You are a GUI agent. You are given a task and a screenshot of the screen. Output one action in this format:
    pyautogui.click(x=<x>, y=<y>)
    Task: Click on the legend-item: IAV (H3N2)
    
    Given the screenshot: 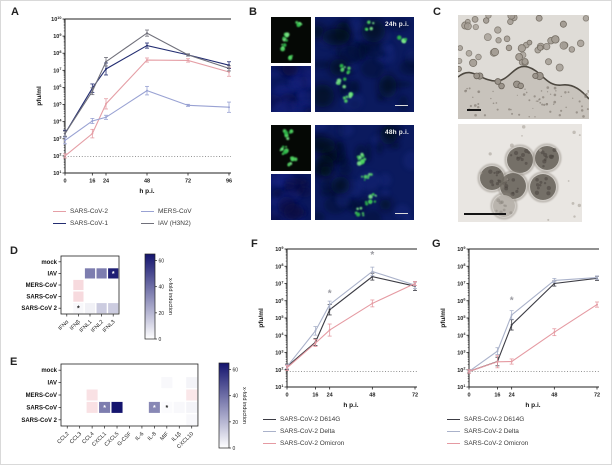 What is the action you would take?
    pyautogui.click(x=166, y=223)
    